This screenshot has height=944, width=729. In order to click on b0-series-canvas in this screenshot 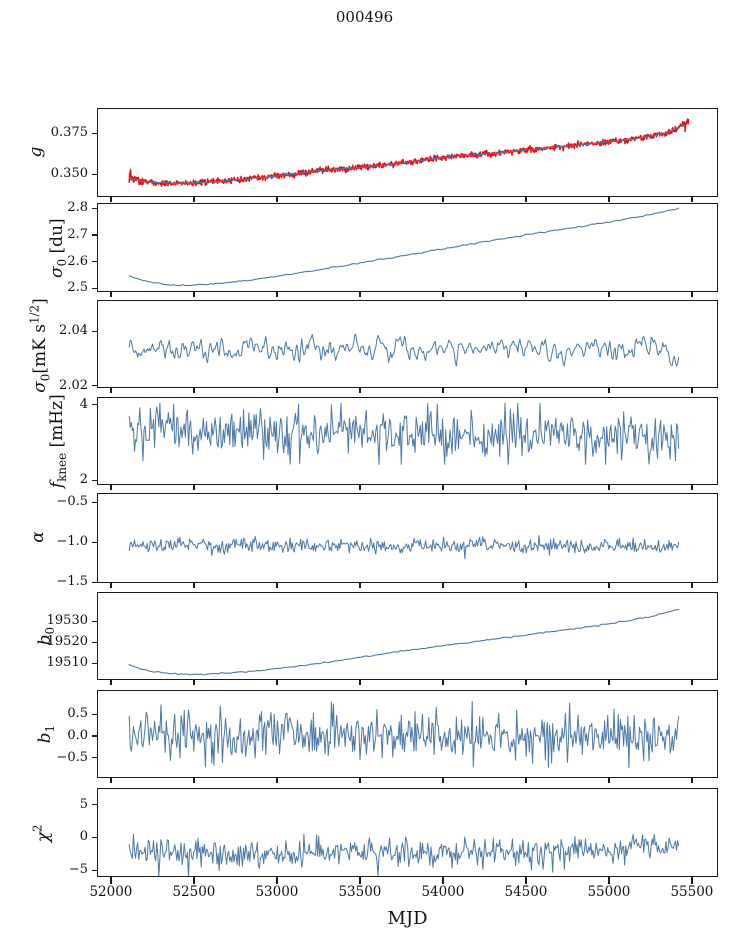, I will do `click(407, 636)`.